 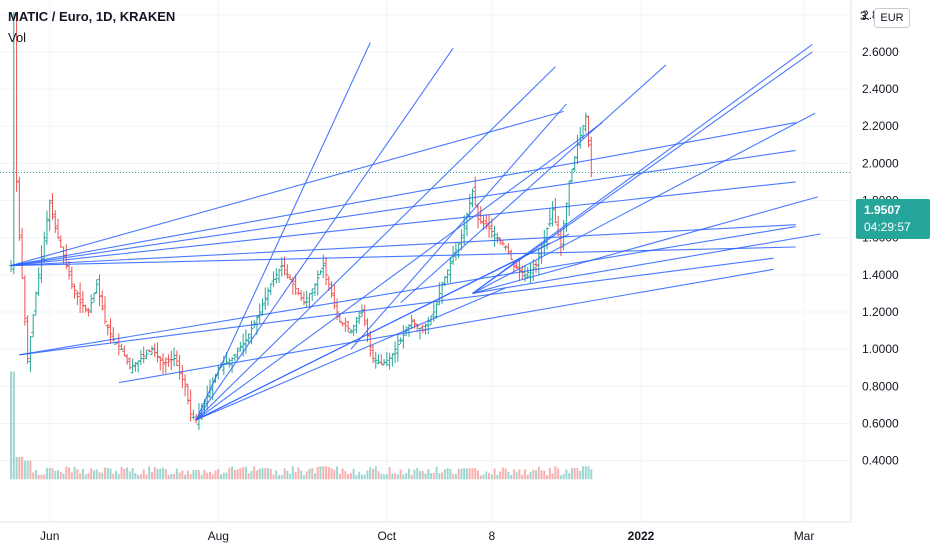 What do you see at coordinates (880, 461) in the screenshot?
I see `price-tick-label: 0.4000` at bounding box center [880, 461].